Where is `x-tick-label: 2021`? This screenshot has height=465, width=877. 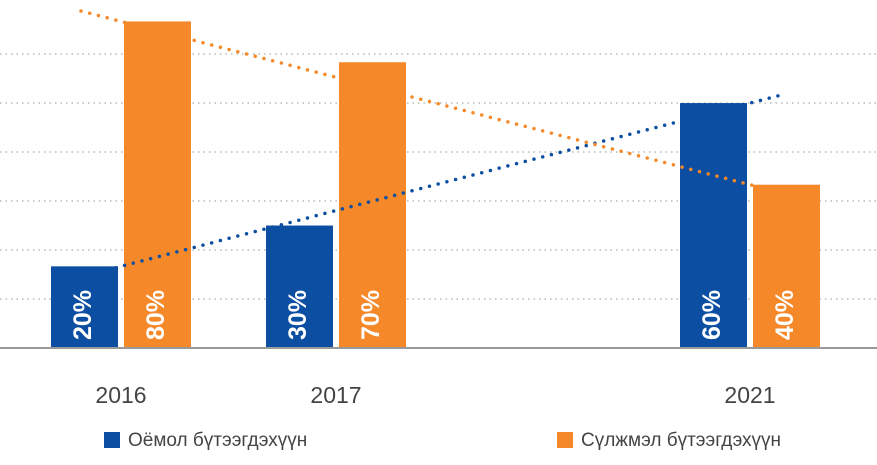
x-tick-label: 2021 is located at coordinates (749, 395).